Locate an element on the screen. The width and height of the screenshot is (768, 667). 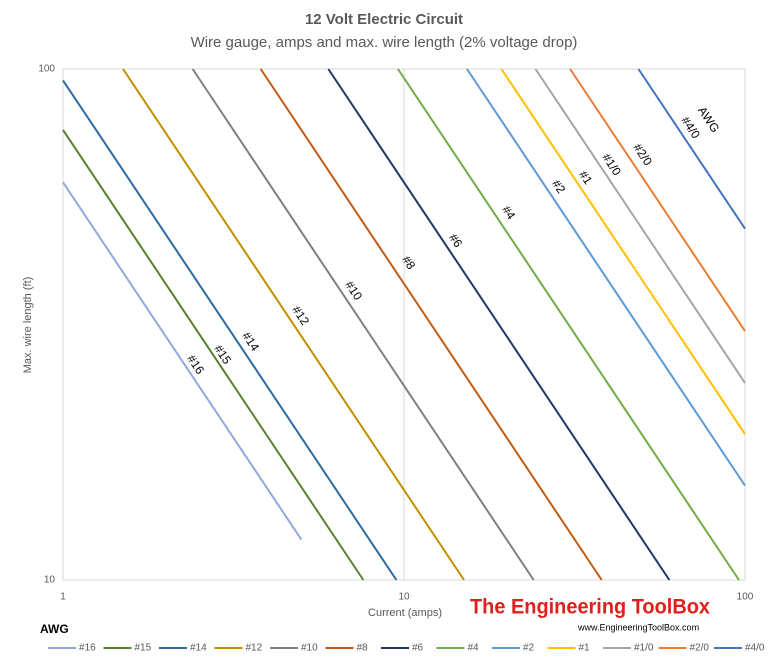
legend-label: #16 is located at coordinates (87, 648).